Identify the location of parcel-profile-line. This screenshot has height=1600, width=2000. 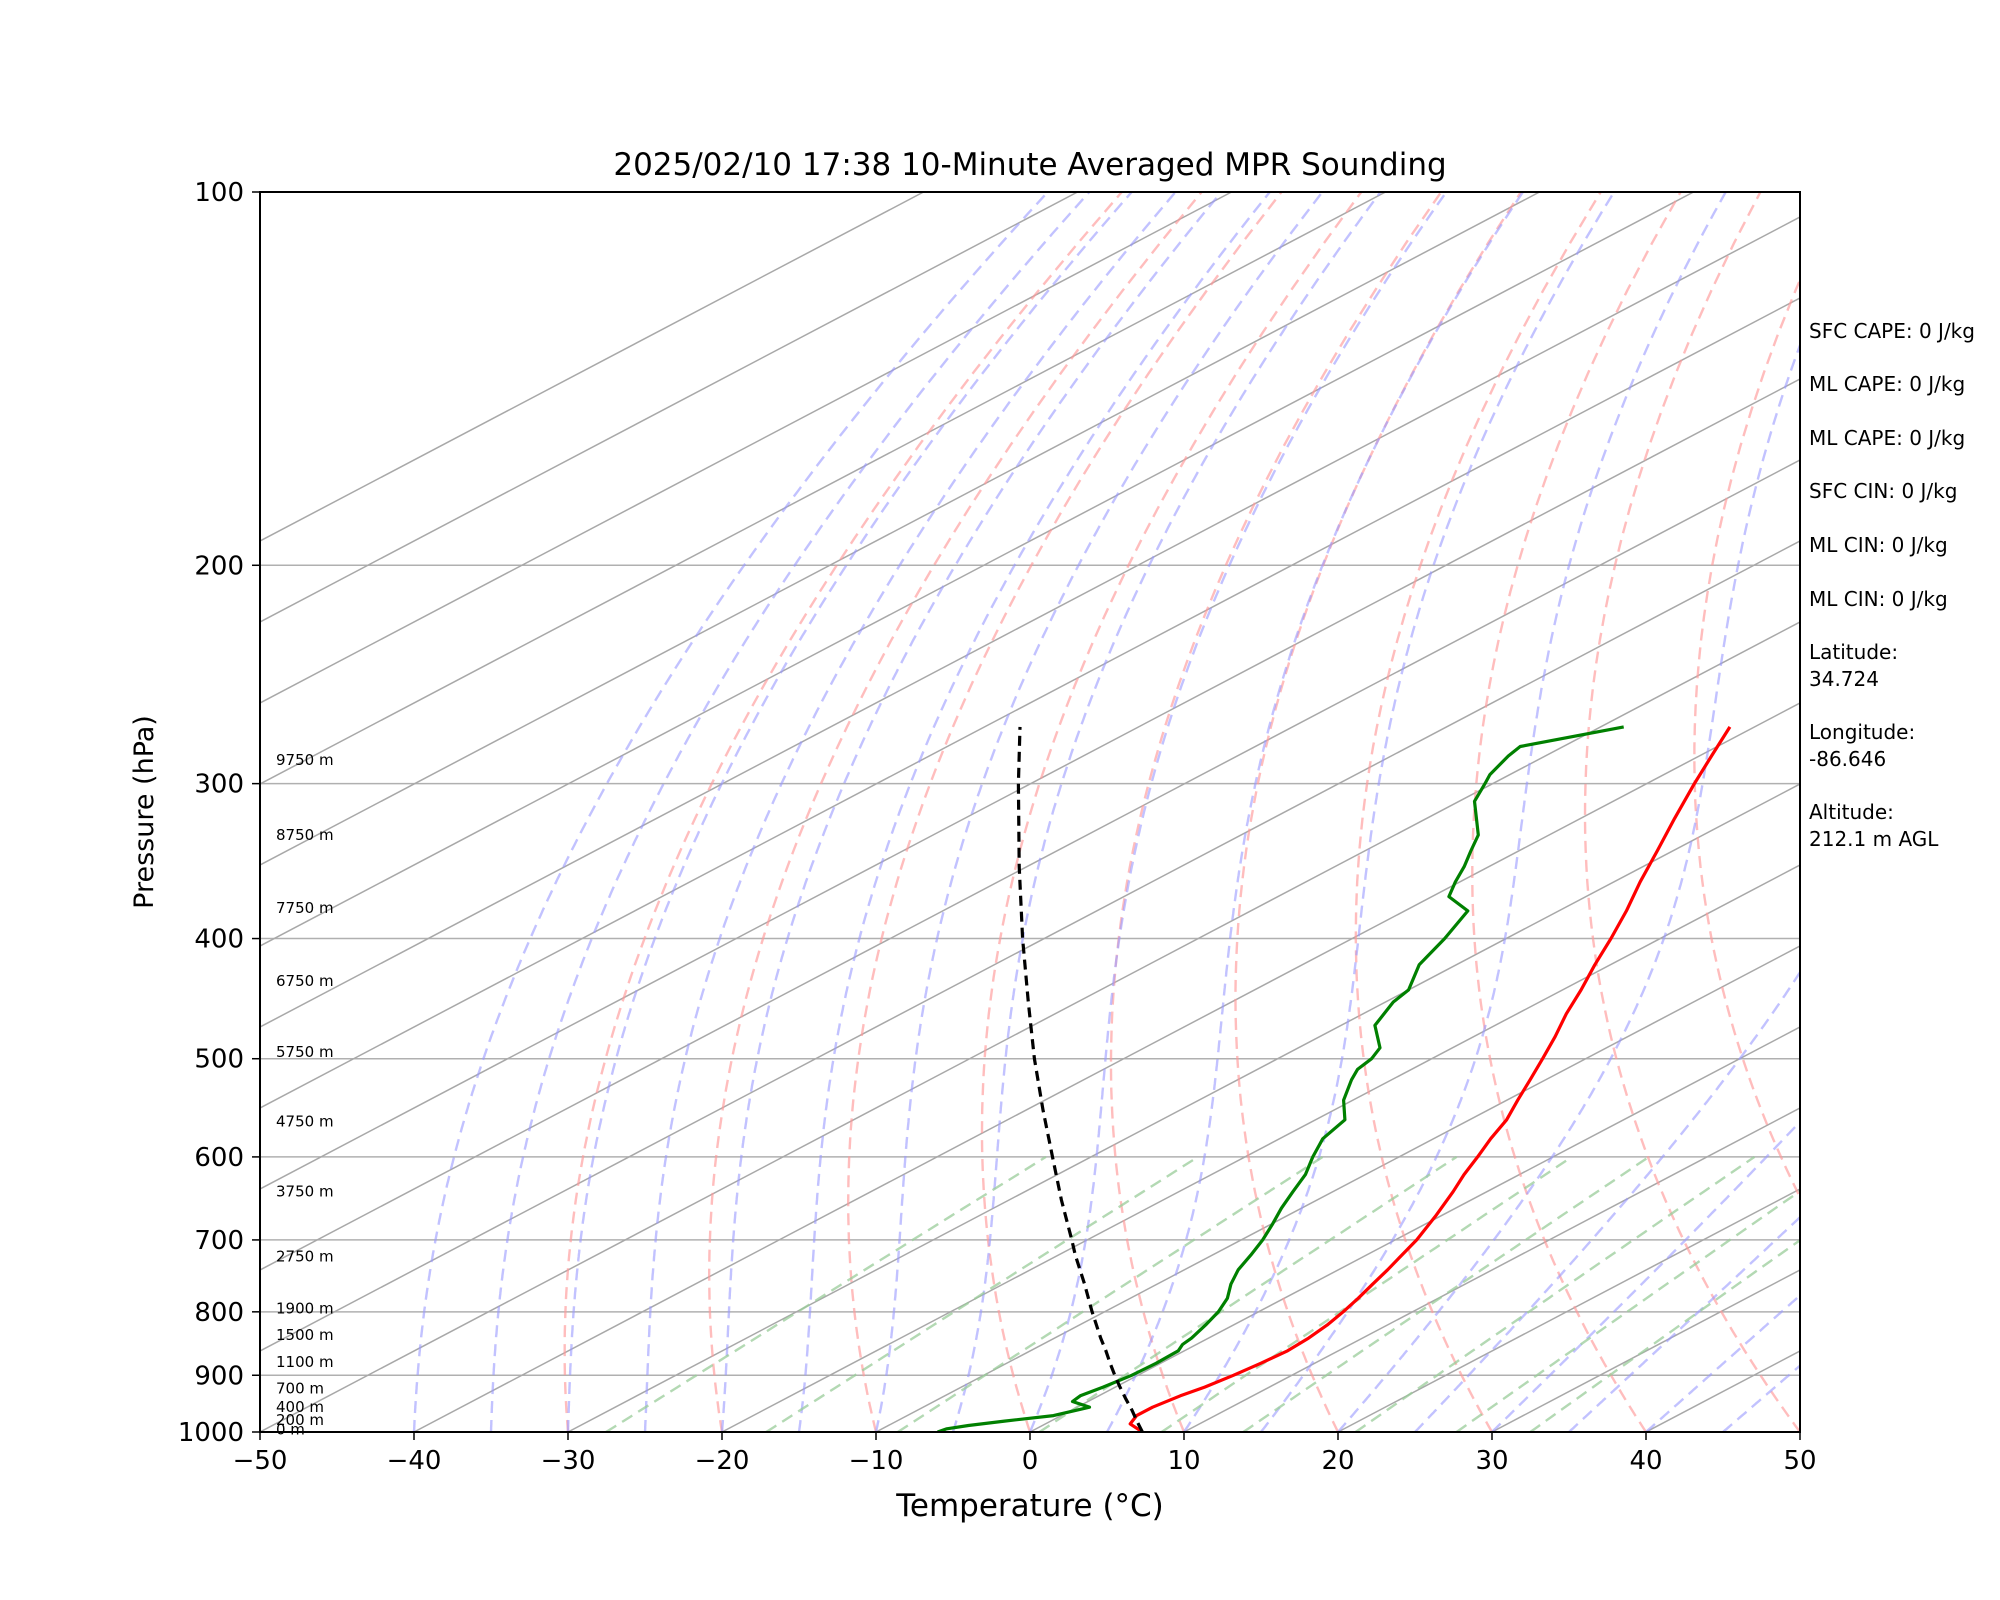
(1080, 1079).